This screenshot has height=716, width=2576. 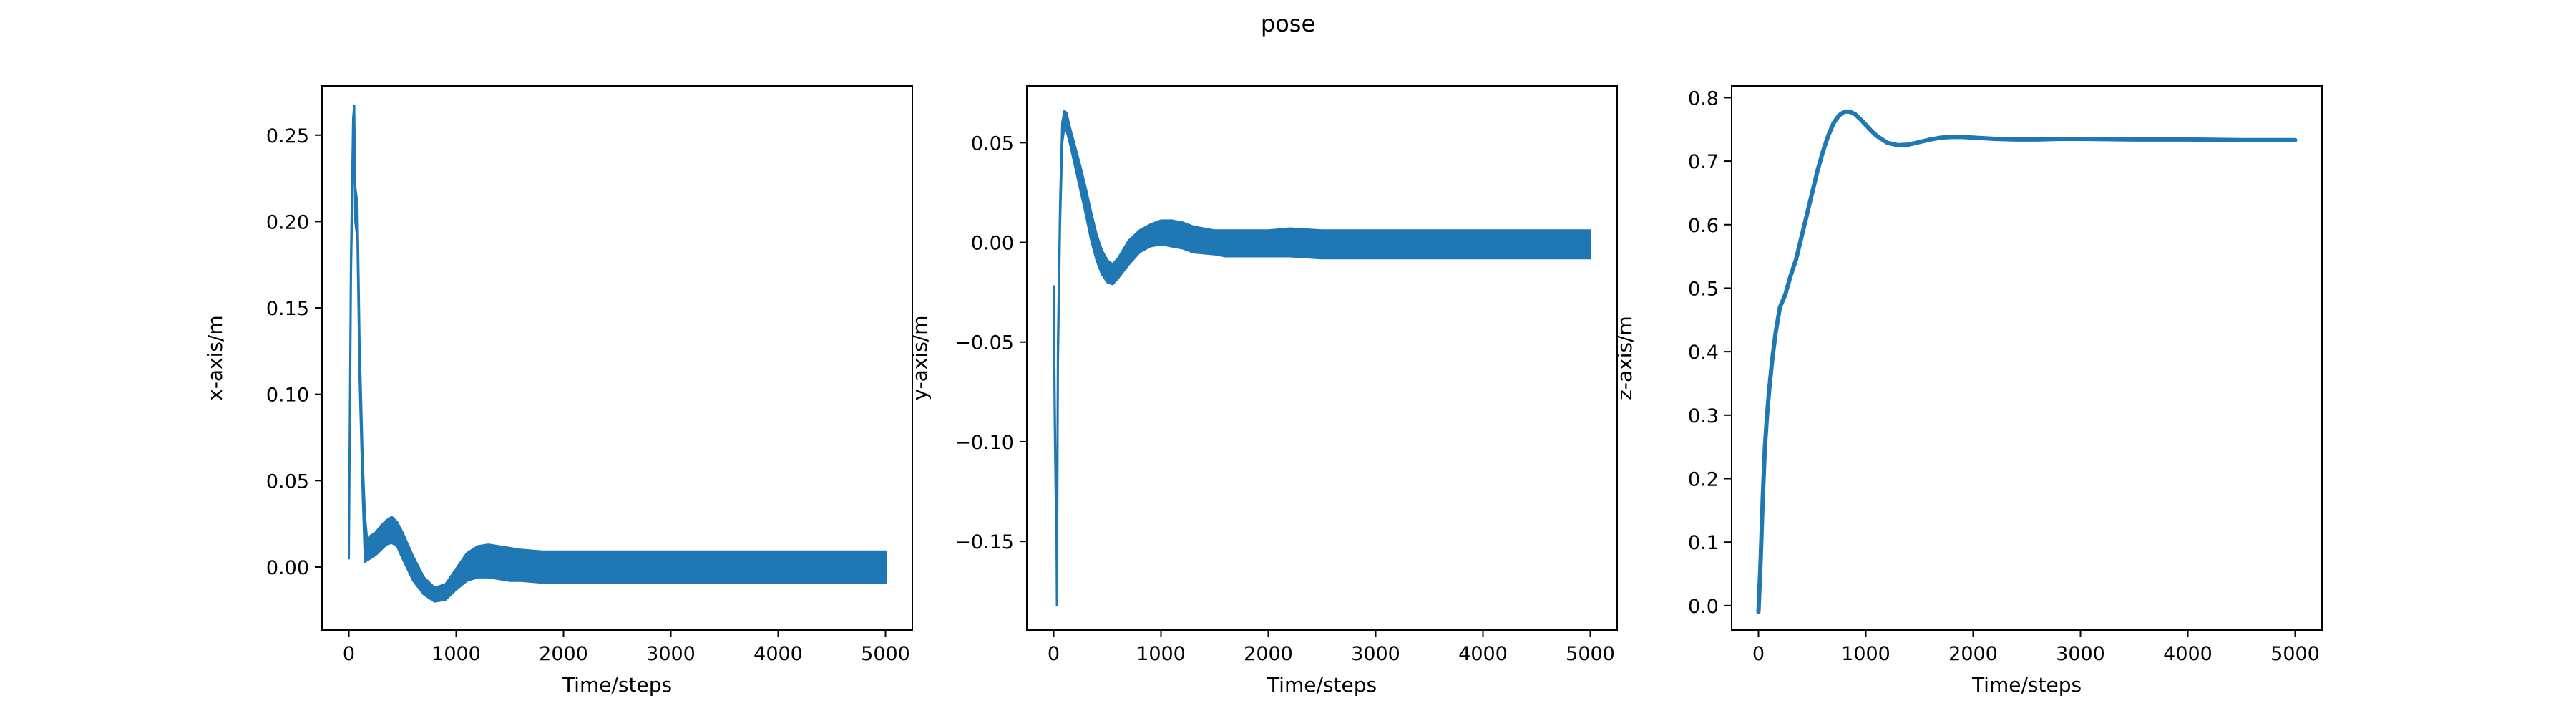 What do you see at coordinates (1703, 543) in the screenshot?
I see `y-tick-label: 0.1` at bounding box center [1703, 543].